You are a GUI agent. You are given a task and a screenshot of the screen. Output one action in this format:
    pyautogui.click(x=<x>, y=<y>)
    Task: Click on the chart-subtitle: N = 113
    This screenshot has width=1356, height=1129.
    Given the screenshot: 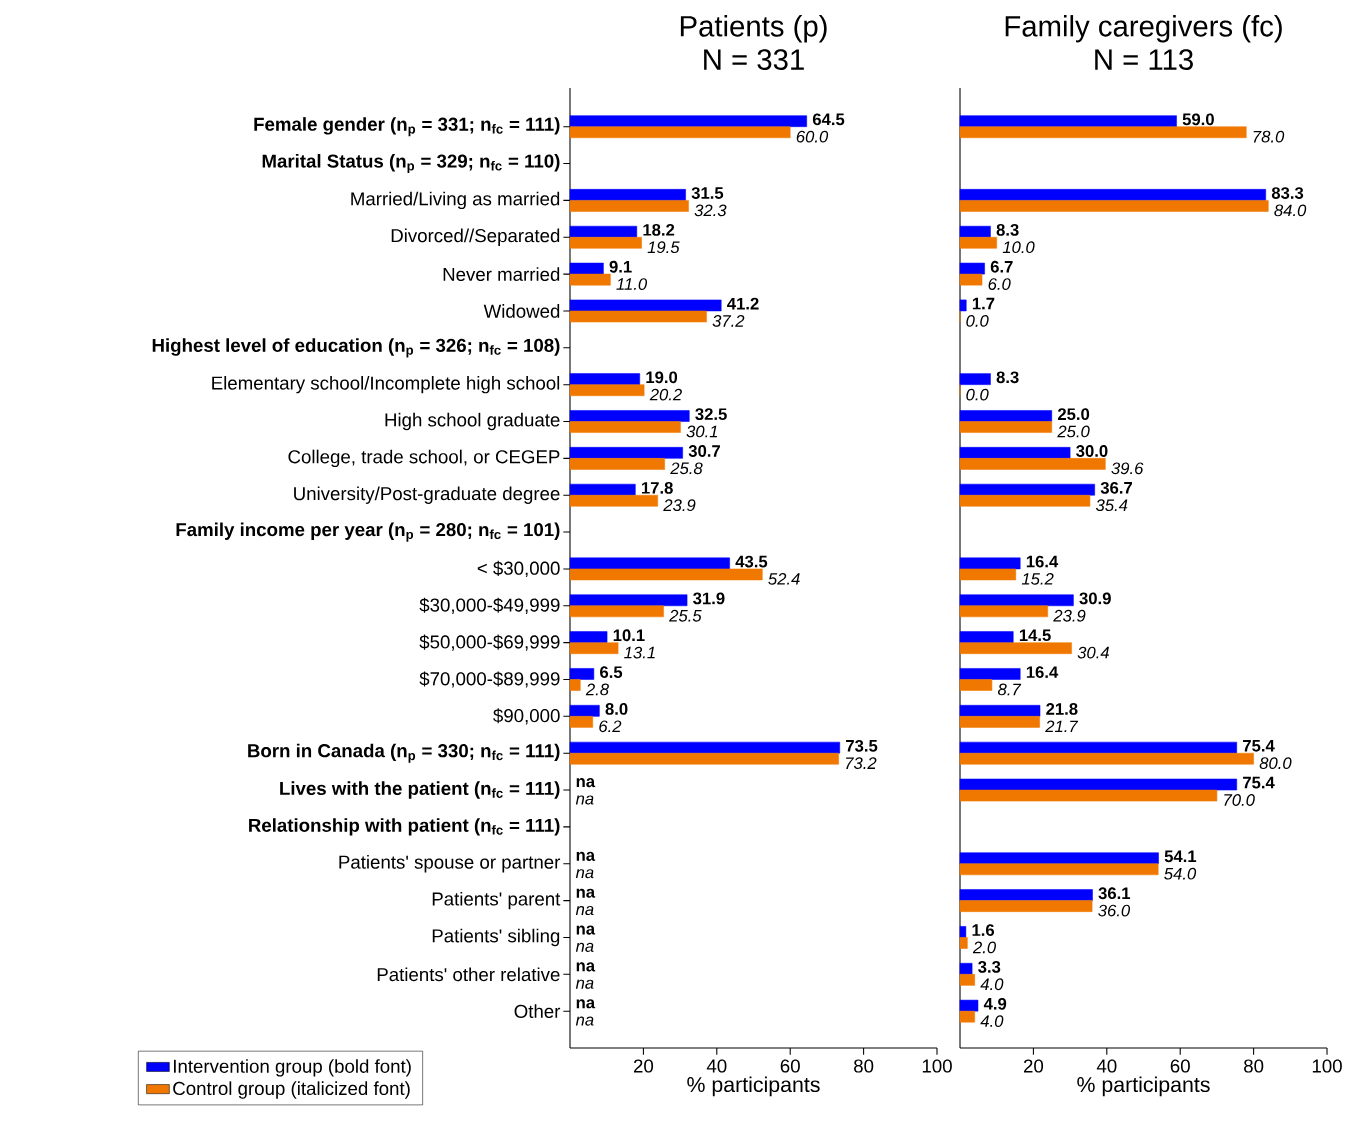 What is the action you would take?
    pyautogui.click(x=1144, y=59)
    